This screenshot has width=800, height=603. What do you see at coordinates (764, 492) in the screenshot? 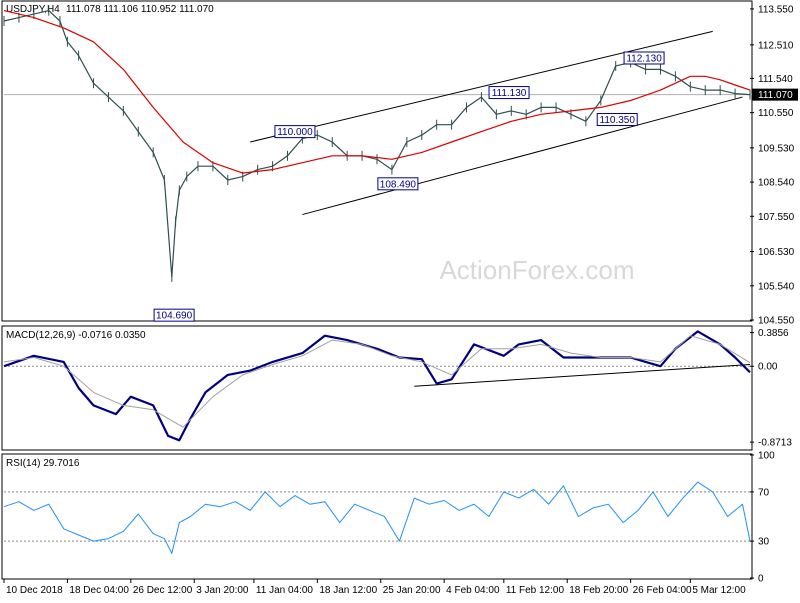
I see `rsi-ytick-label: 70` at bounding box center [764, 492].